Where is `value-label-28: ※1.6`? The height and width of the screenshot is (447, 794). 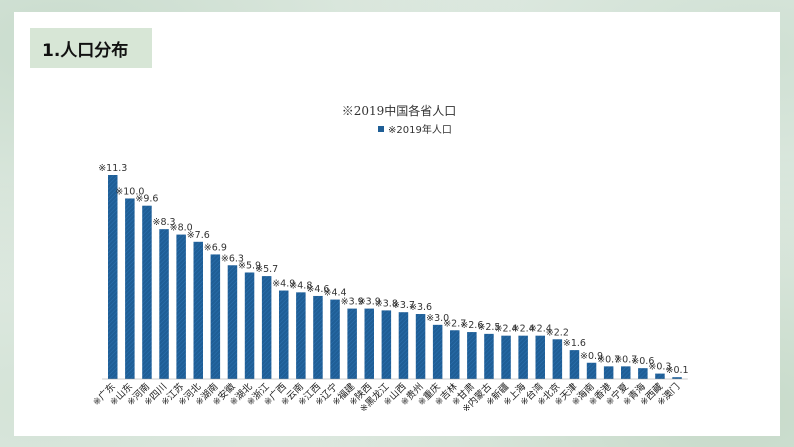
value-label-28: ※1.6 is located at coordinates (574, 343).